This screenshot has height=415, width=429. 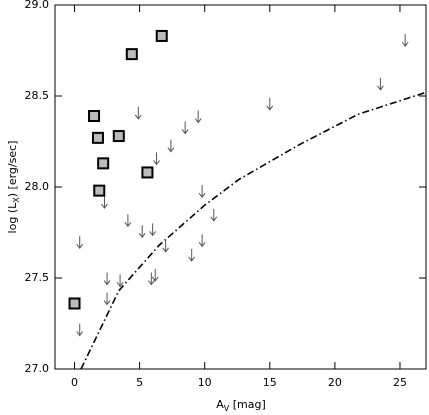 What do you see at coordinates (139, 382) in the screenshot?
I see `x-tick-label: 5` at bounding box center [139, 382].